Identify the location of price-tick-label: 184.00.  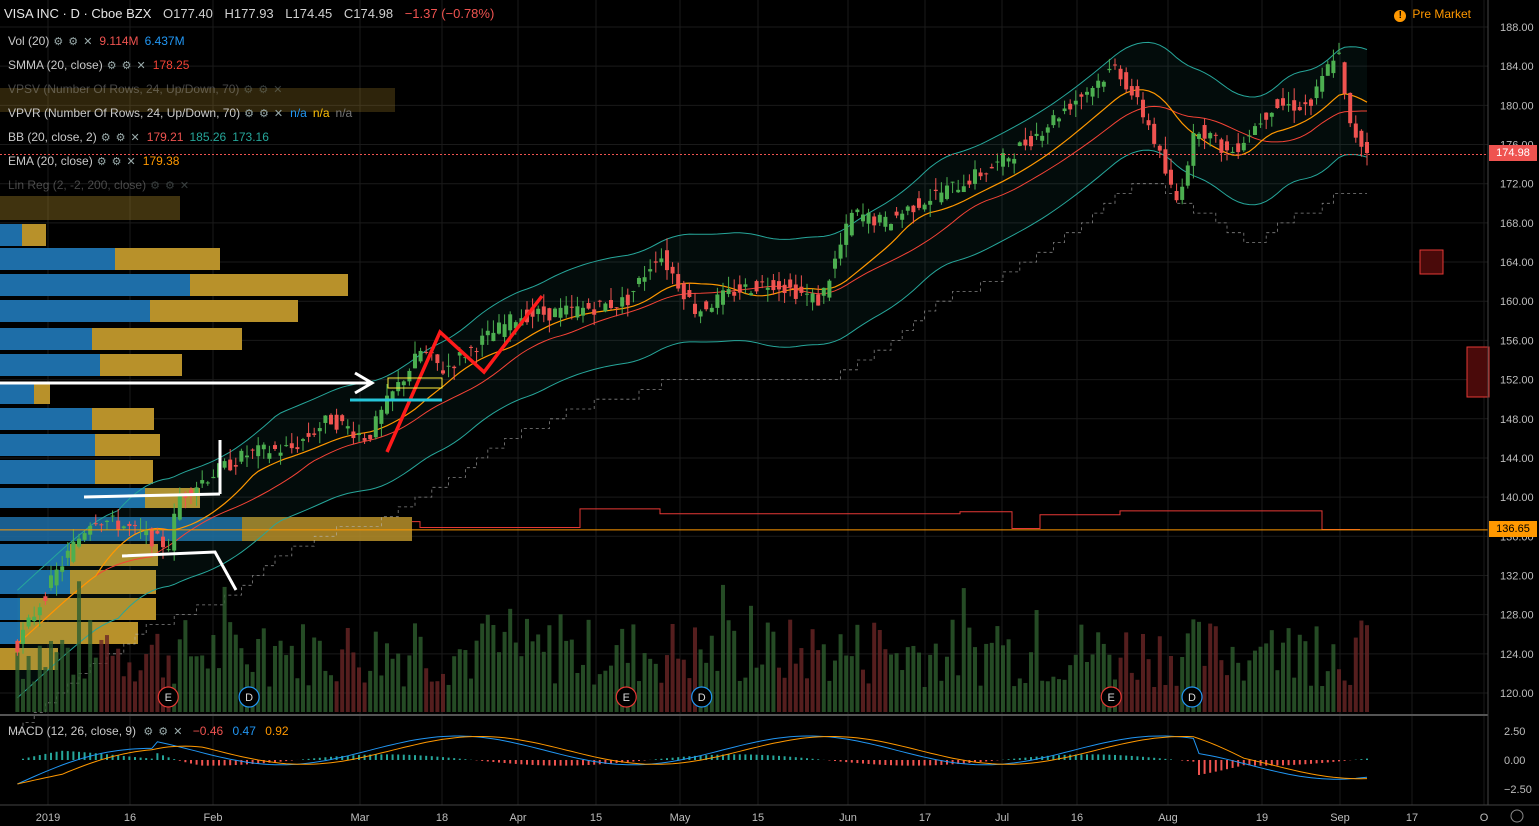
(1517, 67).